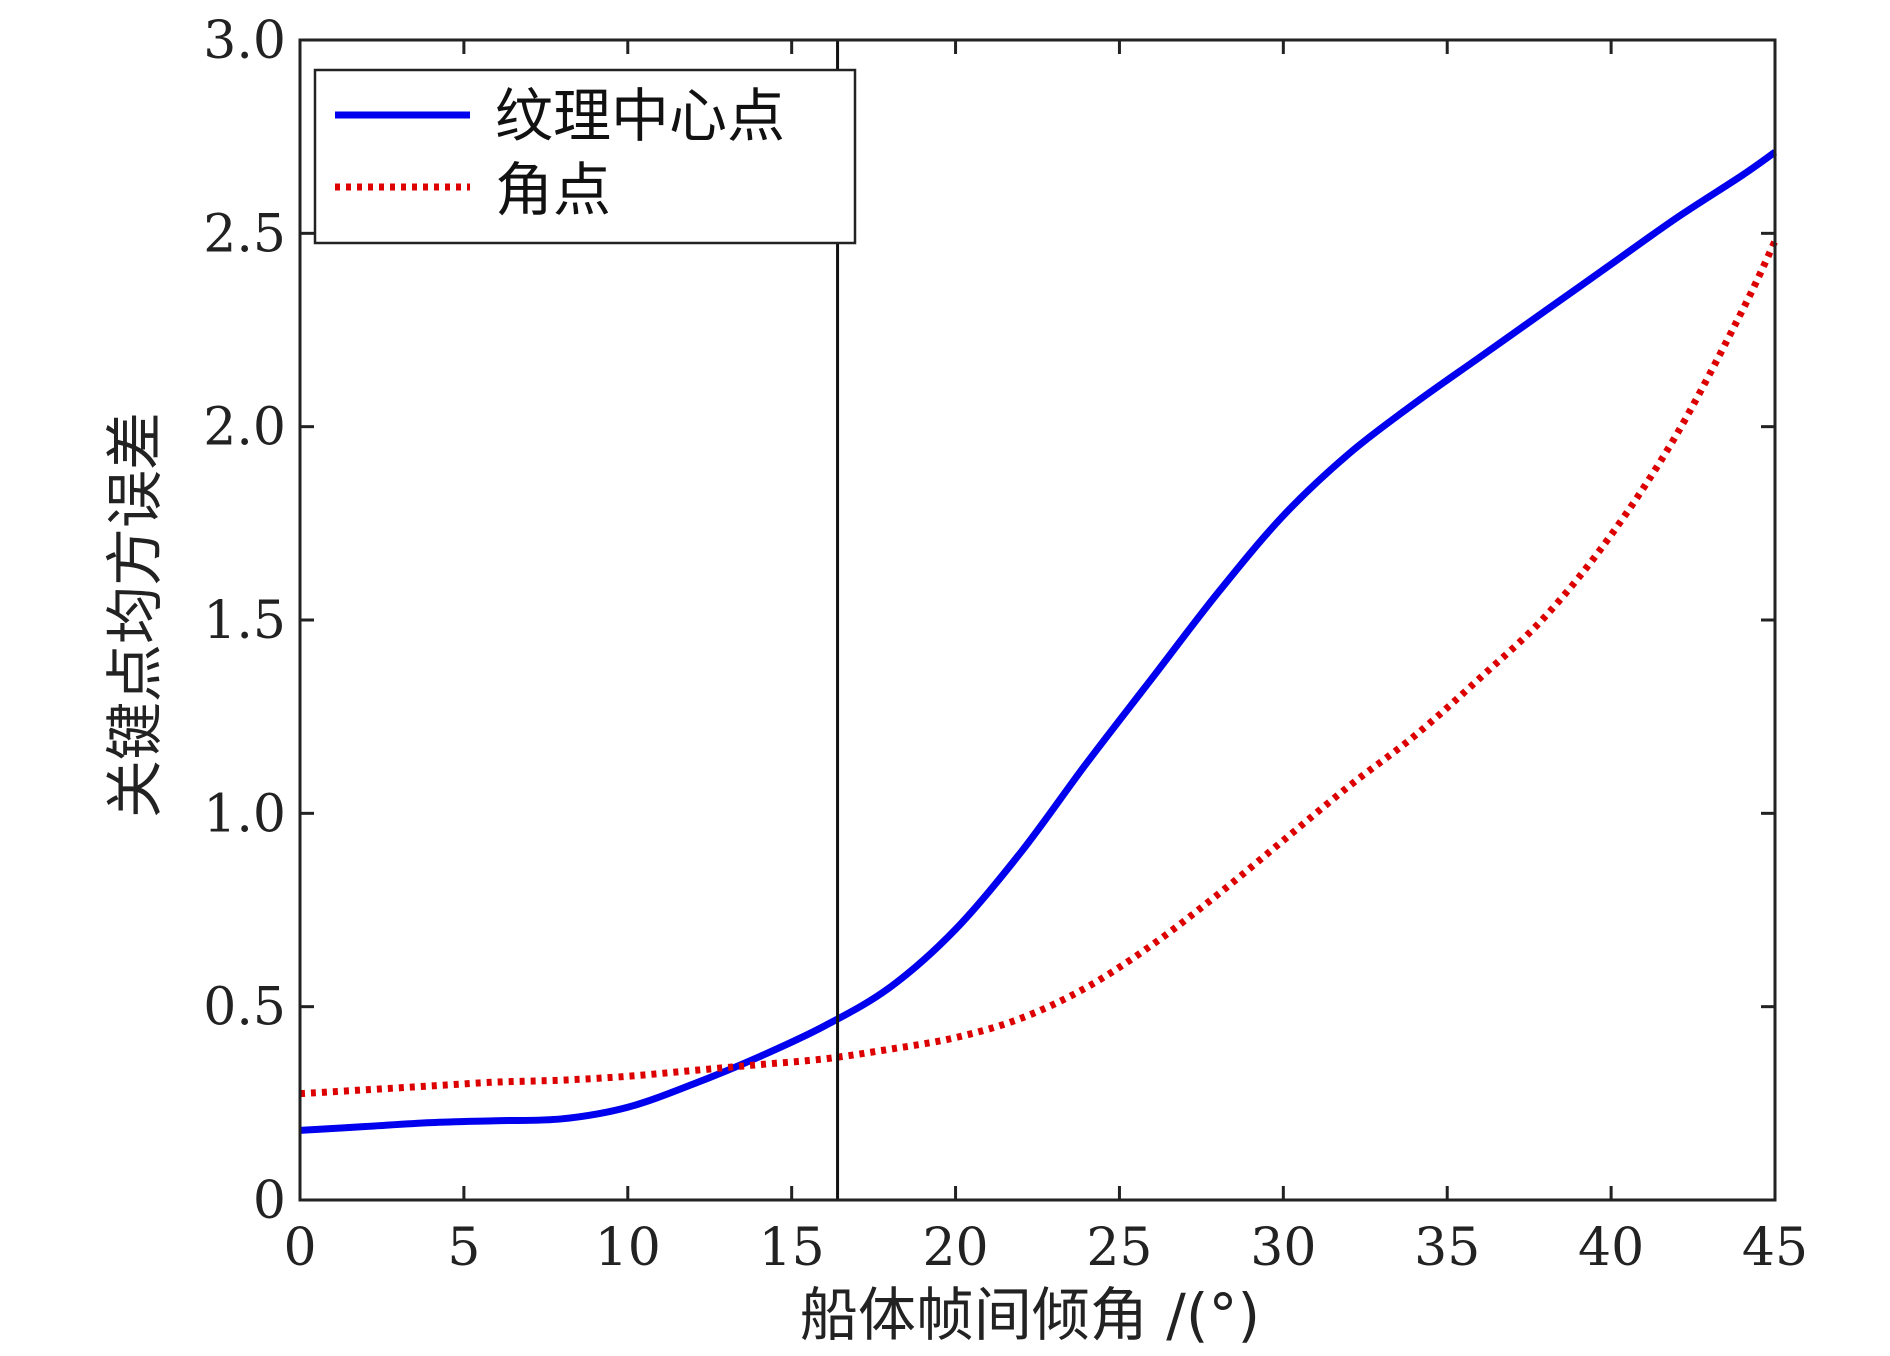 Image resolution: width=1890 pixels, height=1356 pixels. I want to click on y-axis-label: 关键点均方误差, so click(135, 615).